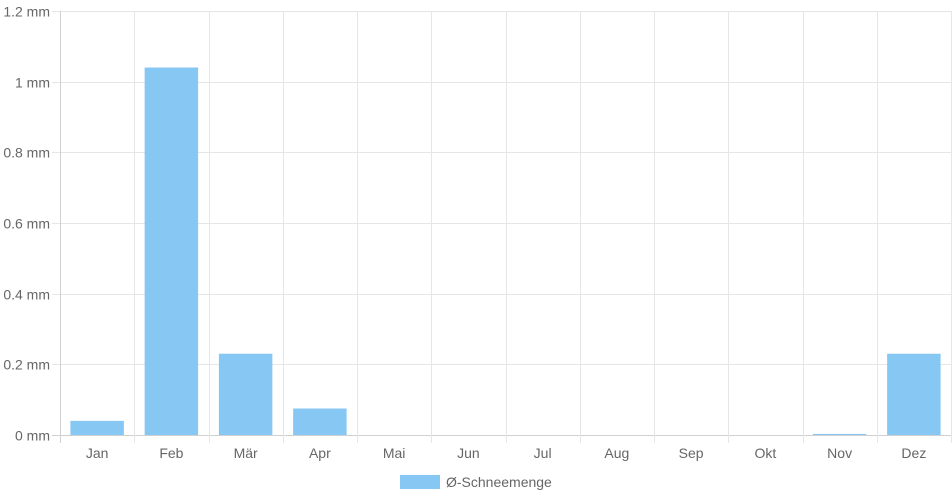 Image resolution: width=952 pixels, height=500 pixels. I want to click on bar-Feb, so click(171, 251).